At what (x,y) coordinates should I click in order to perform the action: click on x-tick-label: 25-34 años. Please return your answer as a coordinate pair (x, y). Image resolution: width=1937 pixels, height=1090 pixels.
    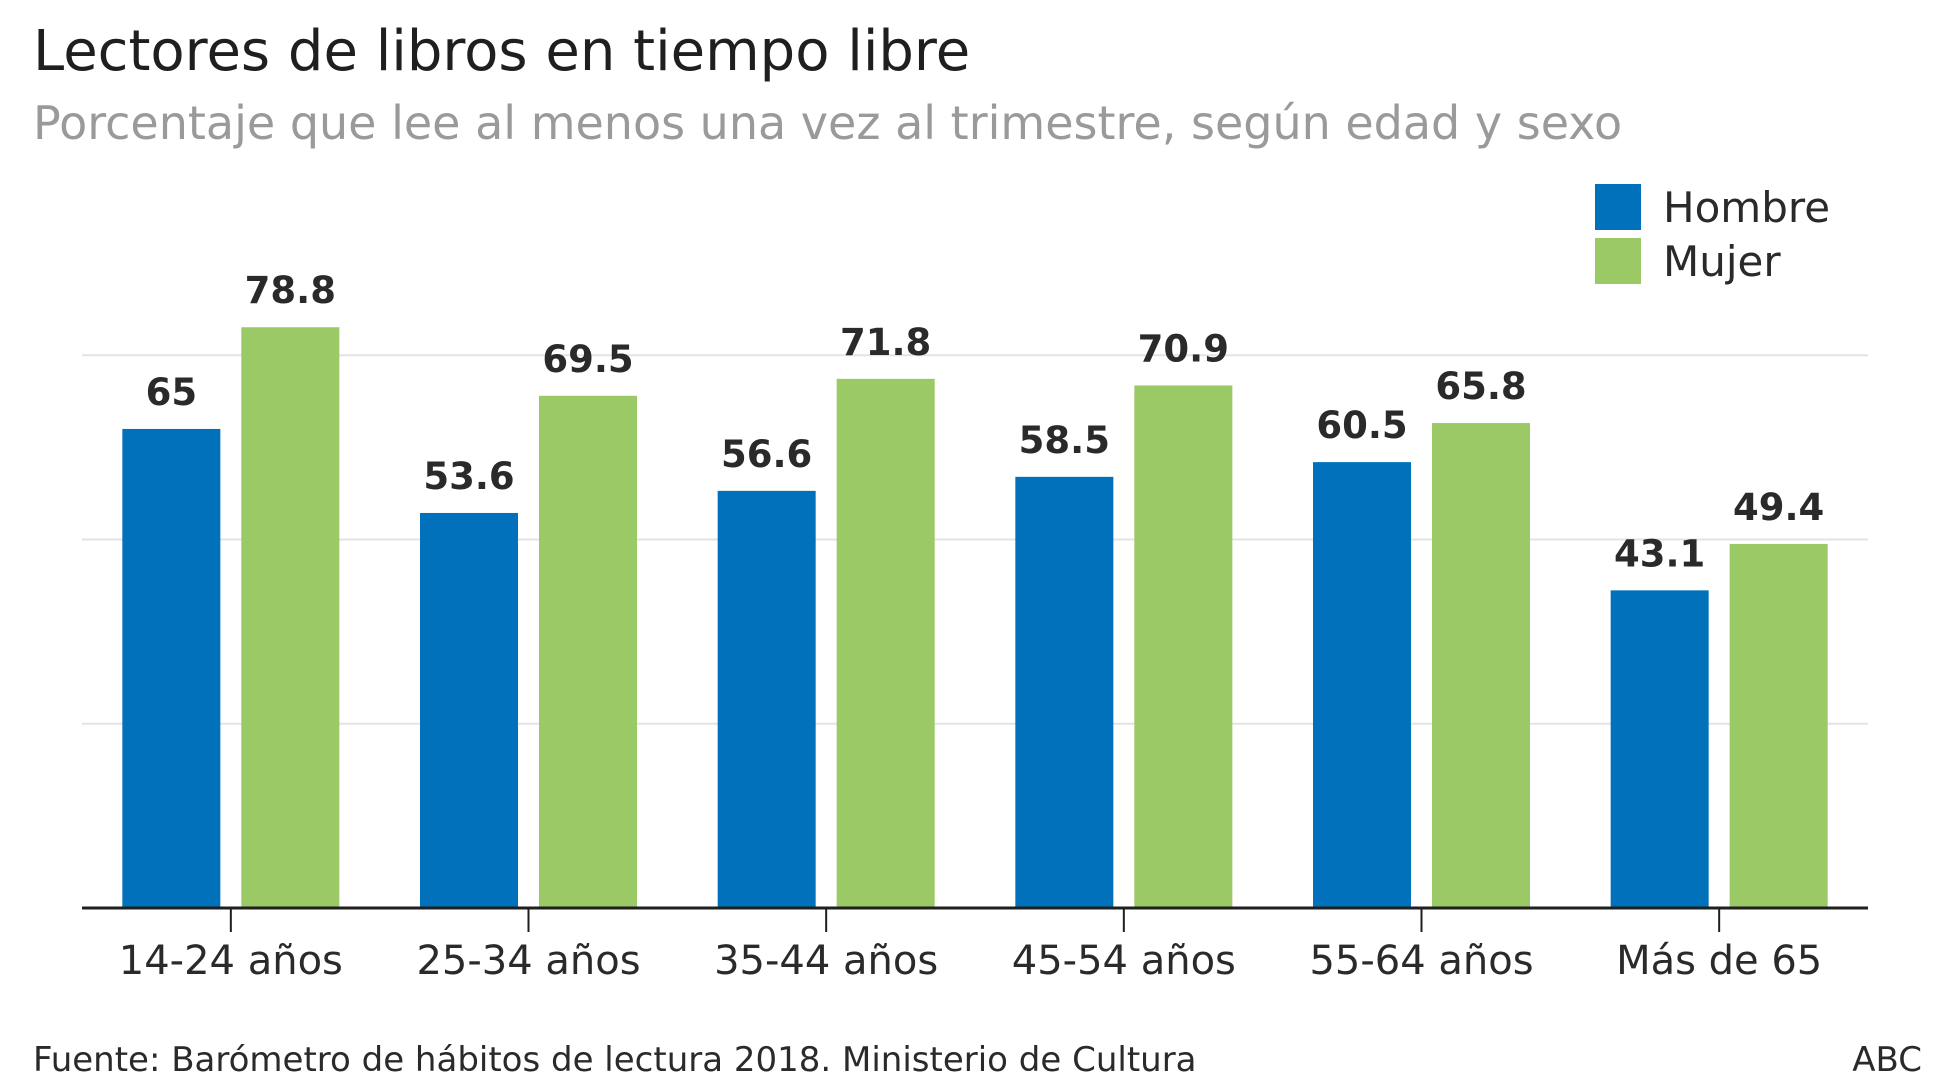
    Looking at the image, I should click on (528, 961).